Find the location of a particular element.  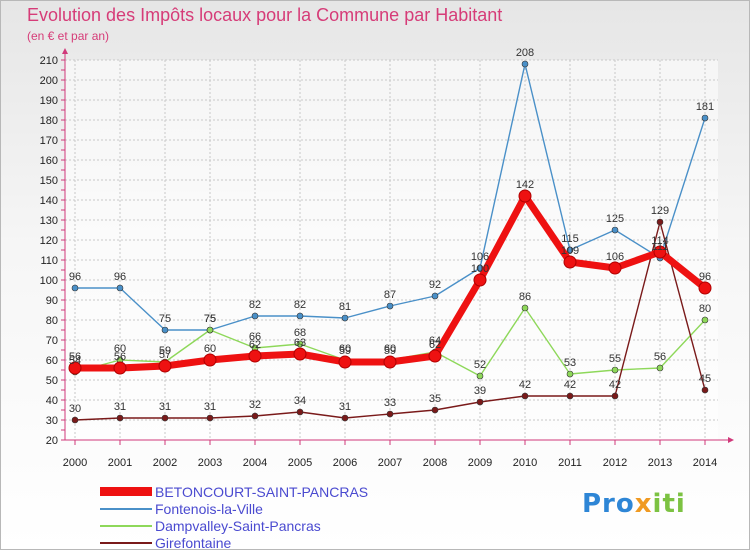

data-label: 114 is located at coordinates (660, 241).